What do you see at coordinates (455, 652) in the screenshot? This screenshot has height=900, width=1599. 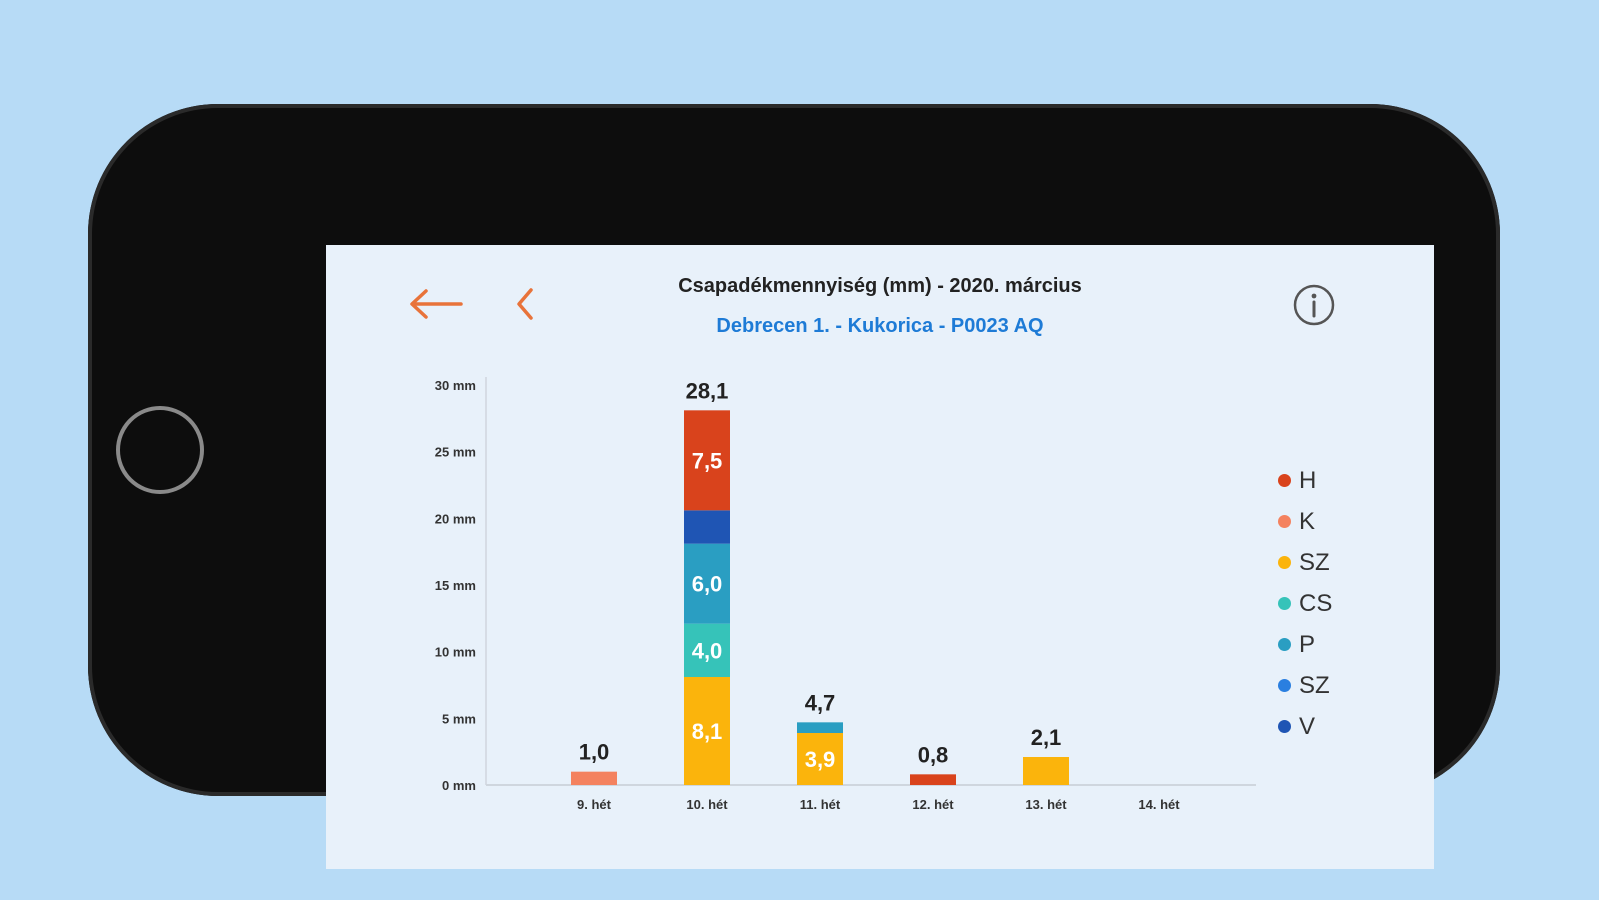 I see `y-tick-label: 10 mm` at bounding box center [455, 652].